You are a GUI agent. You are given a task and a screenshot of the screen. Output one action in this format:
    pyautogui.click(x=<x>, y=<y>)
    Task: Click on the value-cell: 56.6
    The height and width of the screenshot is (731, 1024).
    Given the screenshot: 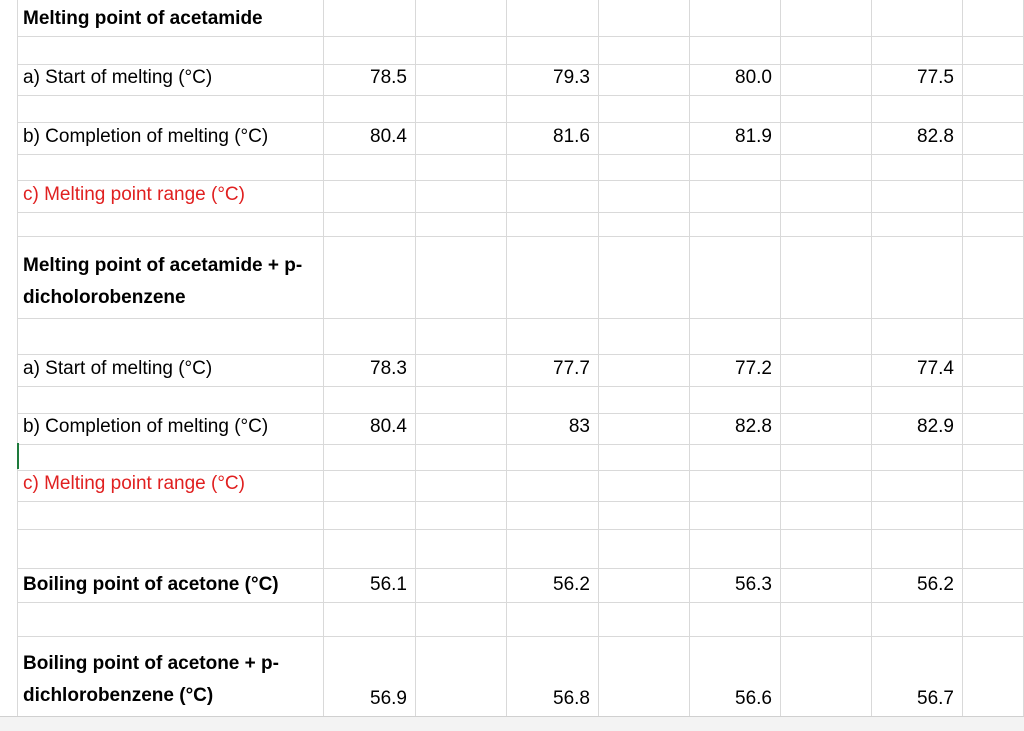 What is the action you would take?
    pyautogui.click(x=735, y=677)
    